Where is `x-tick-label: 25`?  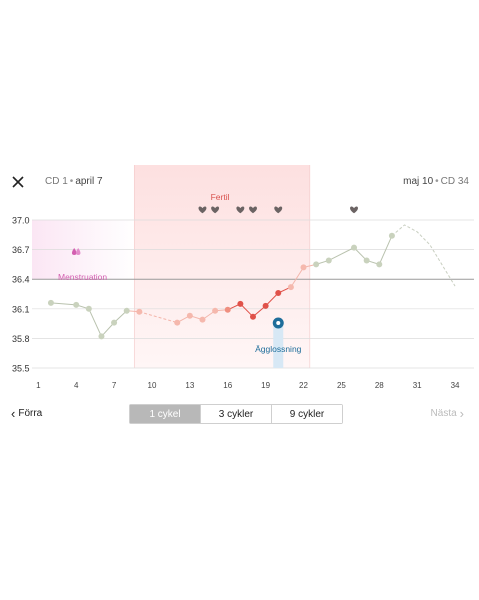
x-tick-label: 25 is located at coordinates (341, 385).